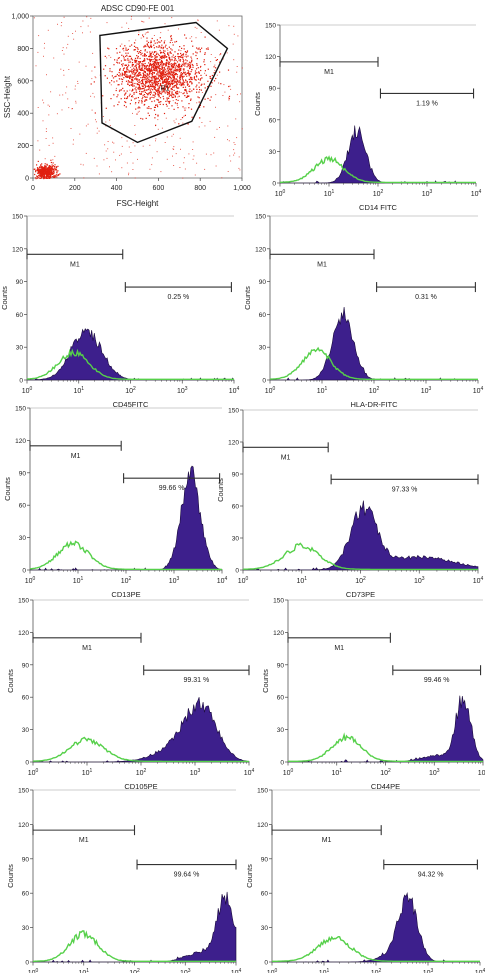 This screenshot has height=973, width=485. What do you see at coordinates (20, 17) in the screenshot?
I see `y-tick-label: 1,000` at bounding box center [20, 17].